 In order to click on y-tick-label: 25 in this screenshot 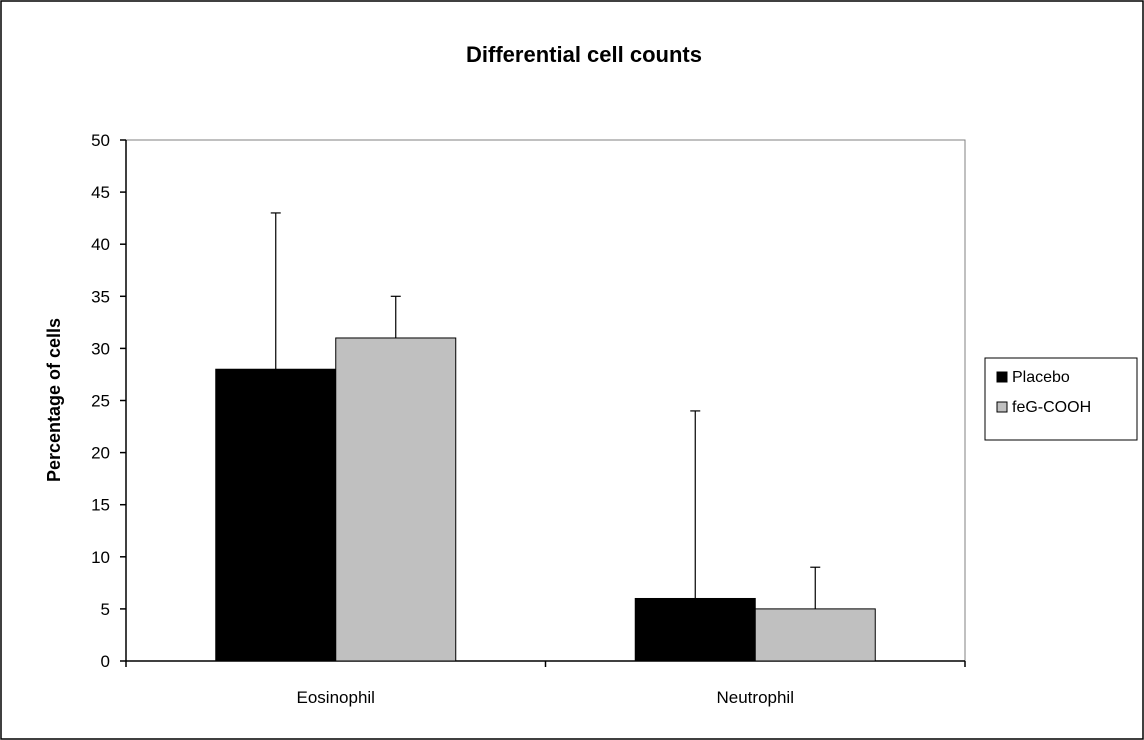, I will do `click(100, 401)`.